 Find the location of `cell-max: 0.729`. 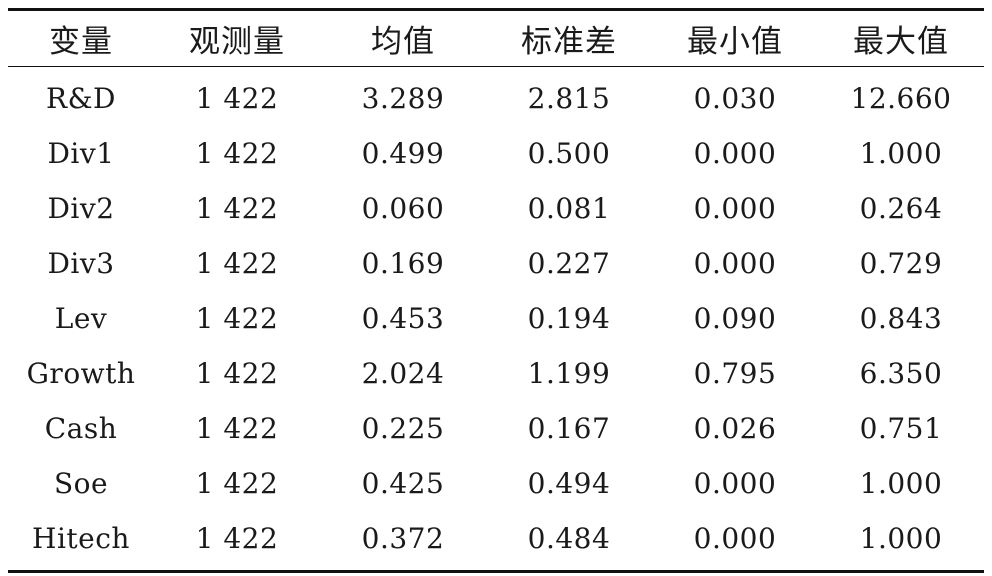

cell-max: 0.729 is located at coordinates (901, 263).